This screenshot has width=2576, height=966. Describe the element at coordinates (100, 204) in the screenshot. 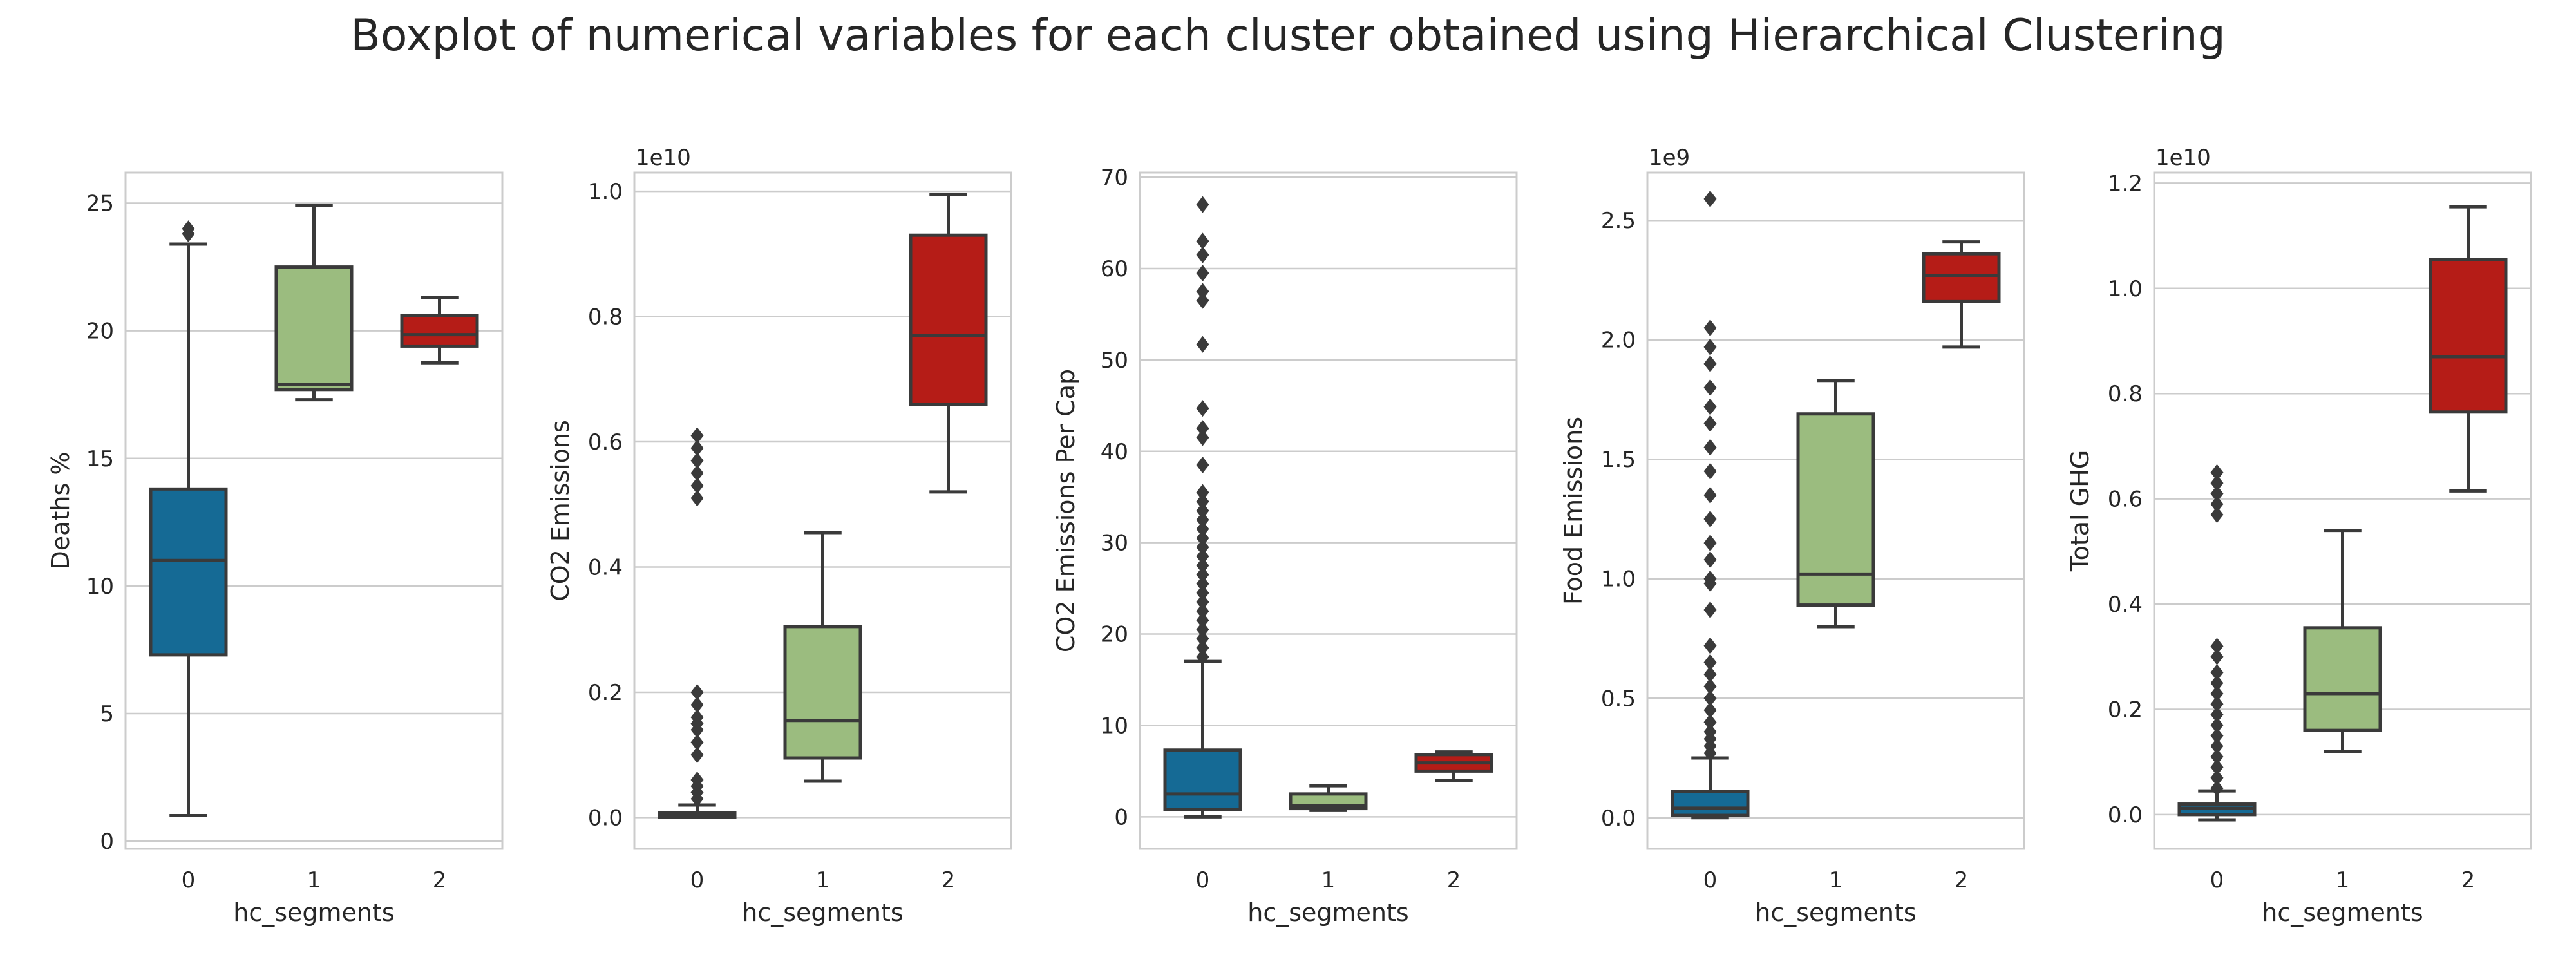

I see `y-tick-label: 25` at that location.